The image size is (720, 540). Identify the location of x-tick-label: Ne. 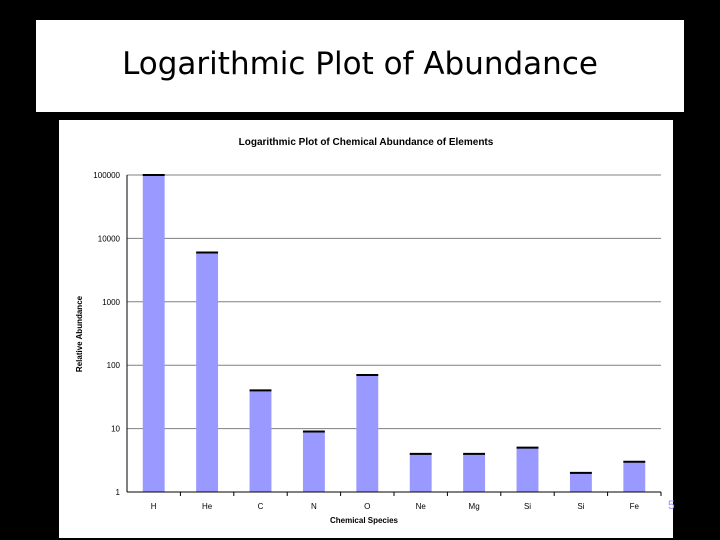
(421, 506).